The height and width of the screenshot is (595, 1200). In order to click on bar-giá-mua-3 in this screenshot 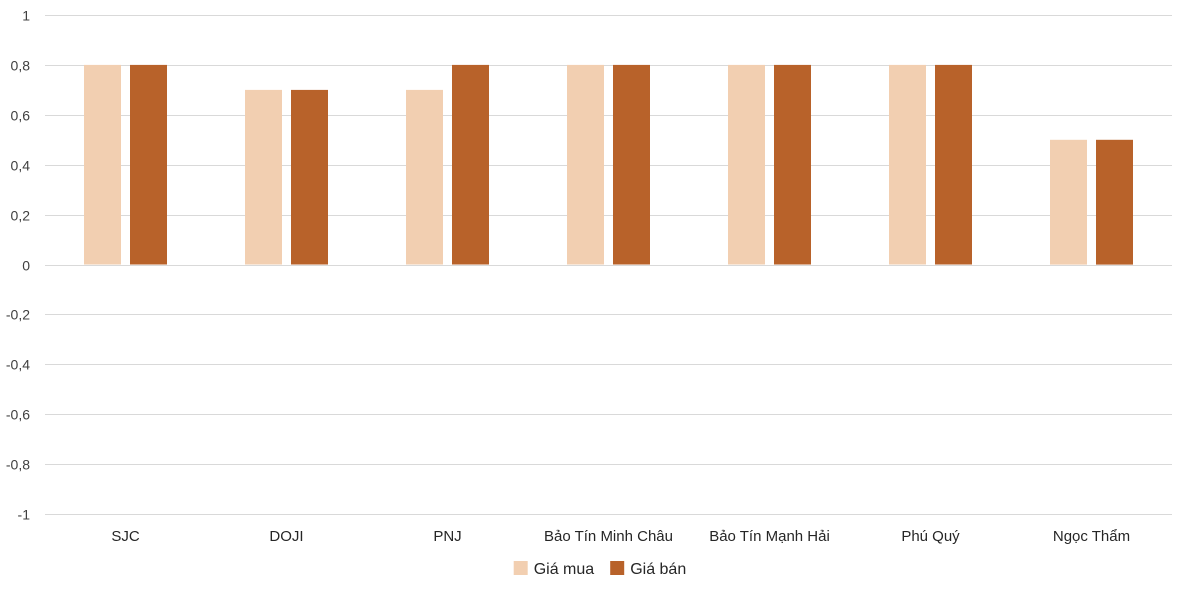, I will do `click(585, 164)`.